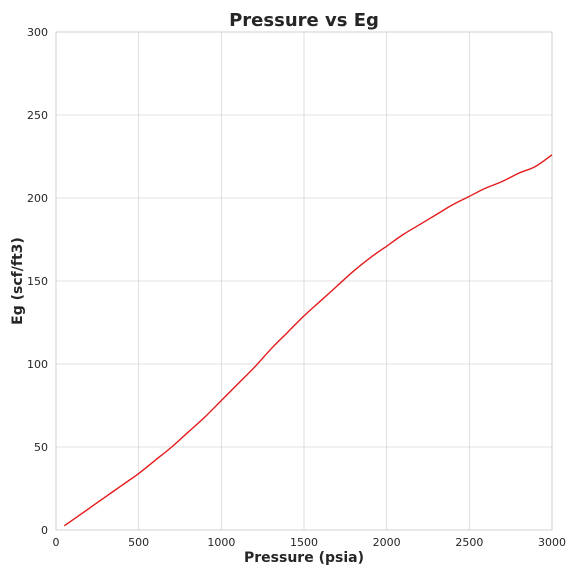  Describe the element at coordinates (221, 542) in the screenshot. I see `x-tick-label: 1000` at that location.